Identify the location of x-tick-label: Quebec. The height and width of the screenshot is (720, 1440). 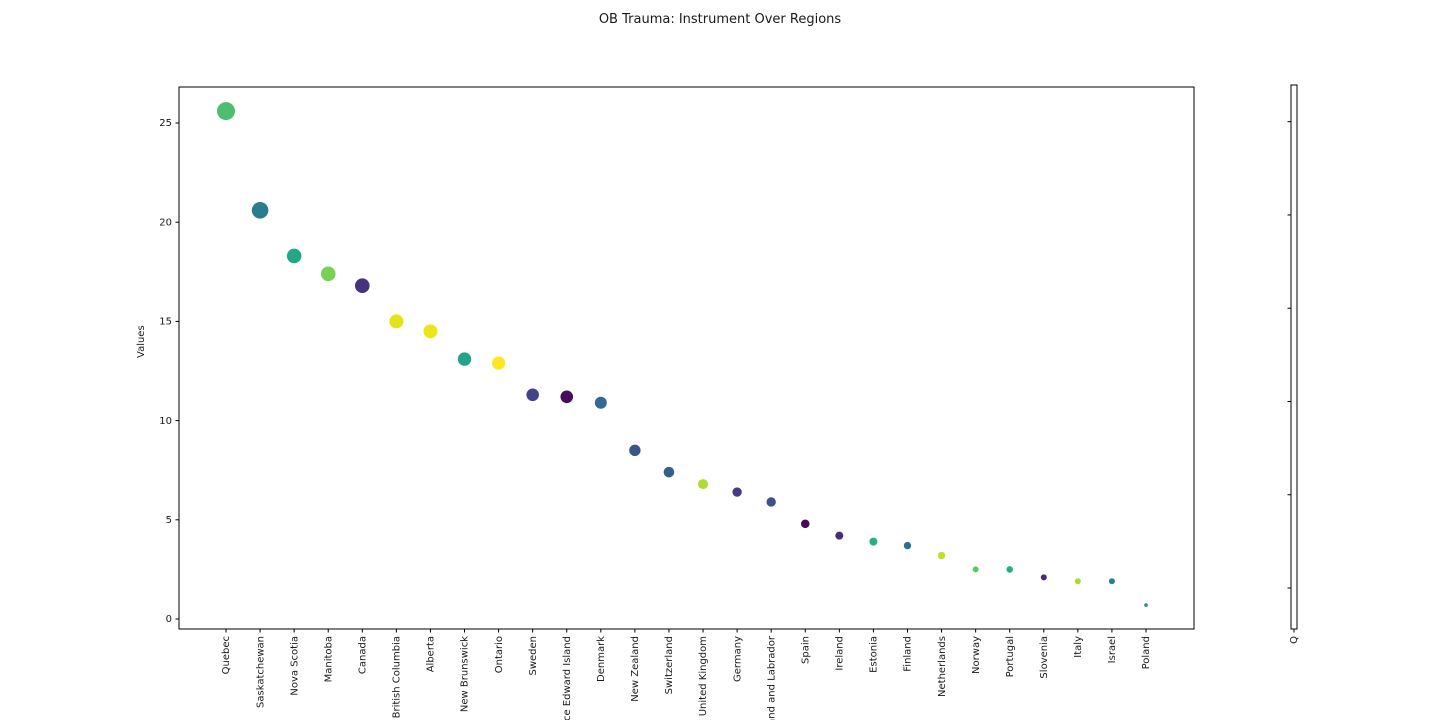
(226, 655).